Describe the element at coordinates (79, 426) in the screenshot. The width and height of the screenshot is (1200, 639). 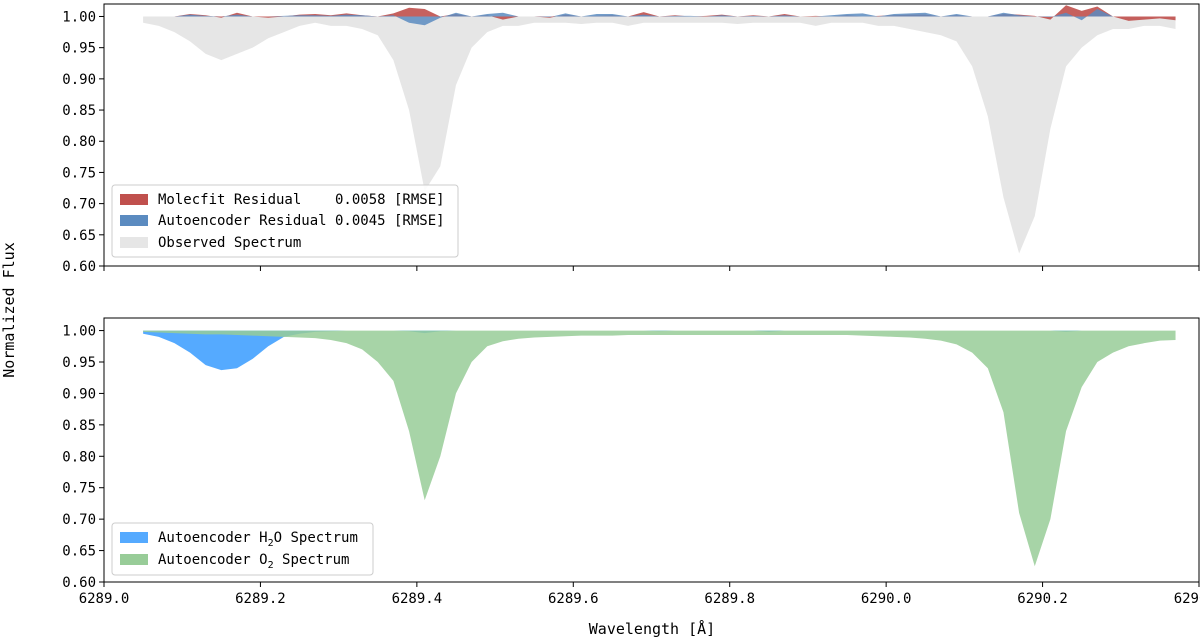
I see `bottom-y-tick-label: 0.85` at that location.